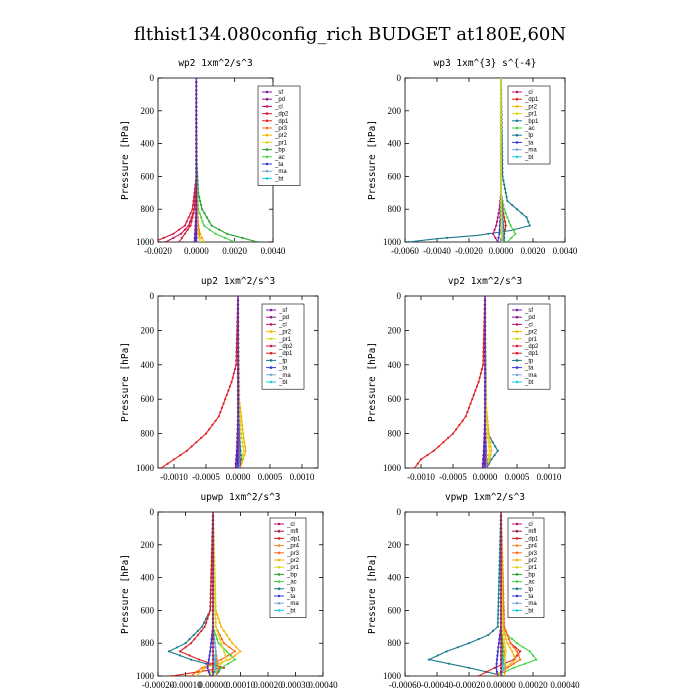 This screenshot has height=700, width=700. What do you see at coordinates (285, 333) in the screenshot?
I see `legend-label: _pr2` at bounding box center [285, 333].